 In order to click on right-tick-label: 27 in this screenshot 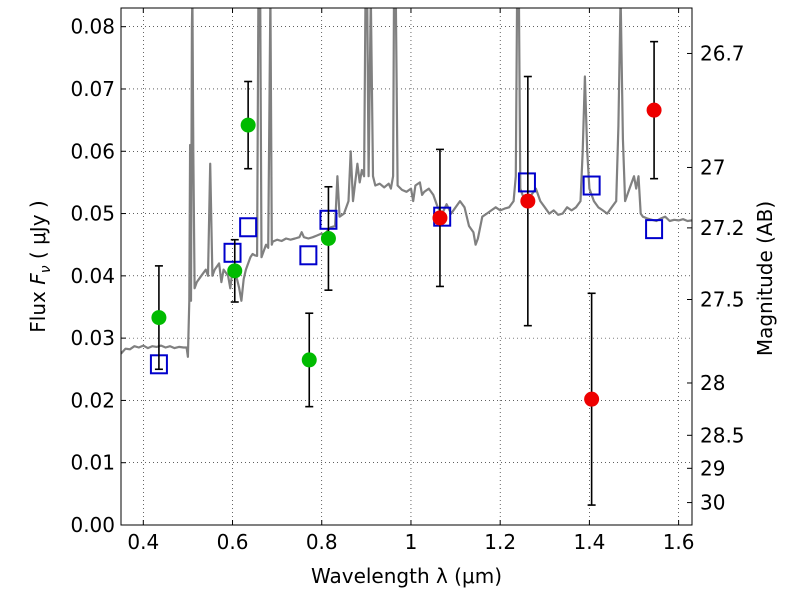, I will do `click(712, 167)`.